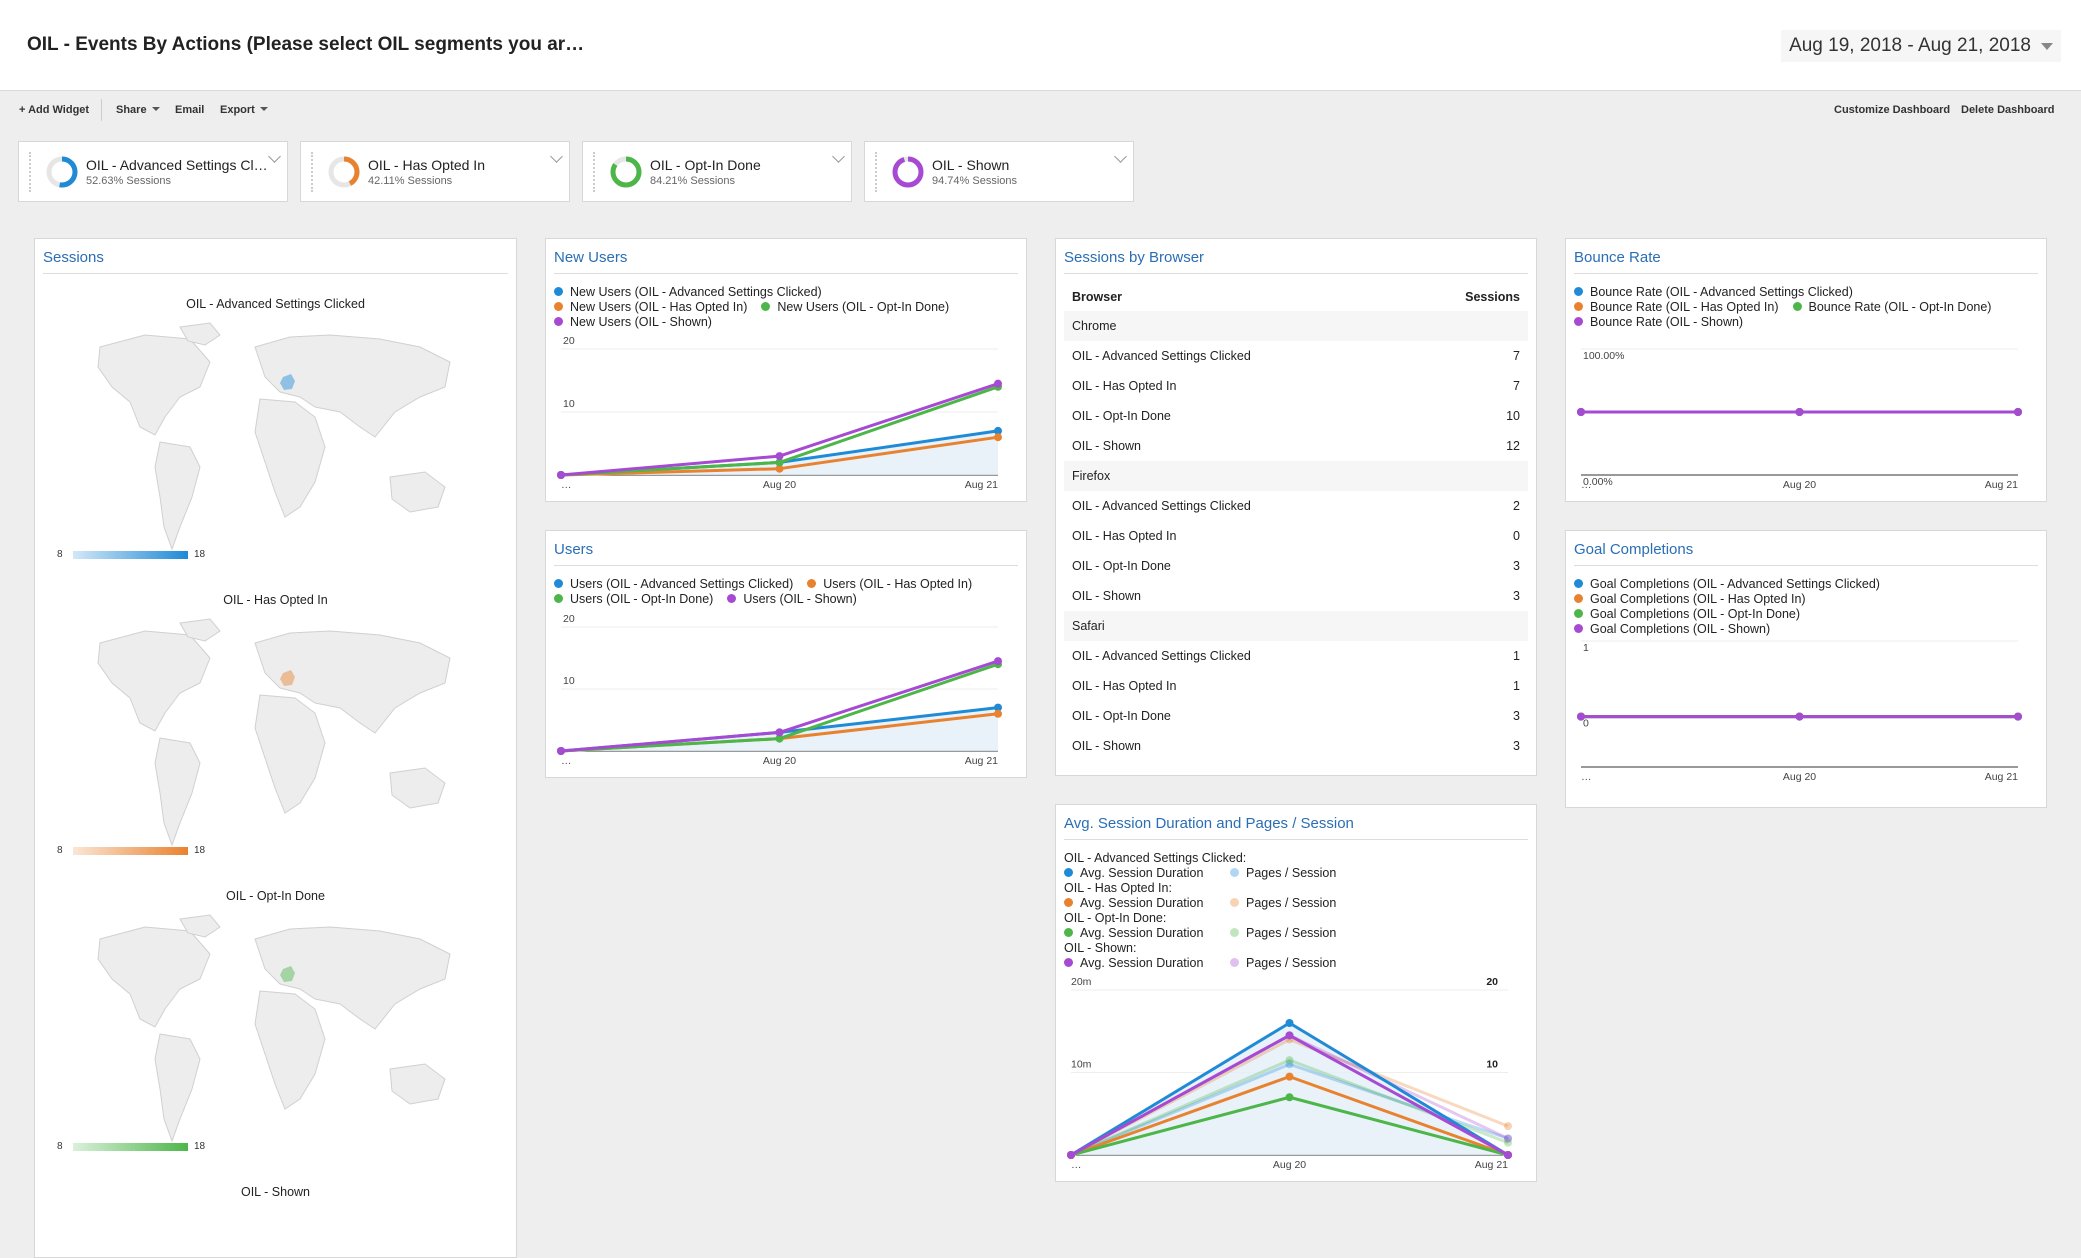 The width and height of the screenshot is (2081, 1258). What do you see at coordinates (1516, 656) in the screenshot?
I see `sessions-cell: 1` at bounding box center [1516, 656].